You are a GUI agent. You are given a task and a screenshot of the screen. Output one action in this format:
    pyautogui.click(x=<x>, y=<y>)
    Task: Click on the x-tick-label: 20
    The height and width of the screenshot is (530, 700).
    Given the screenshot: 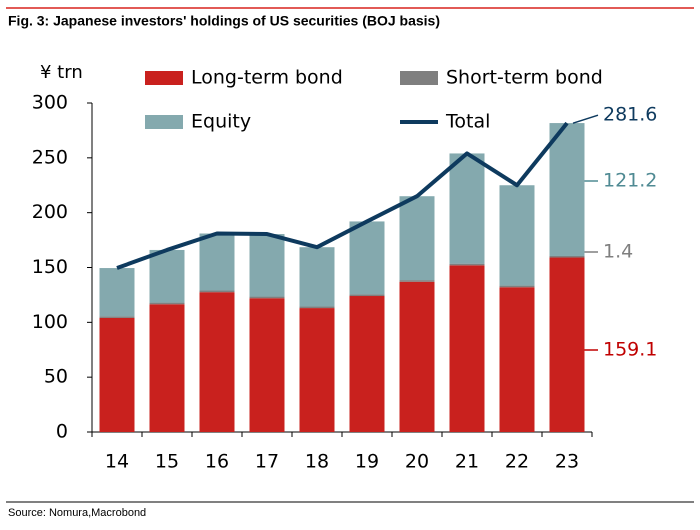 What is the action you would take?
    pyautogui.click(x=417, y=462)
    